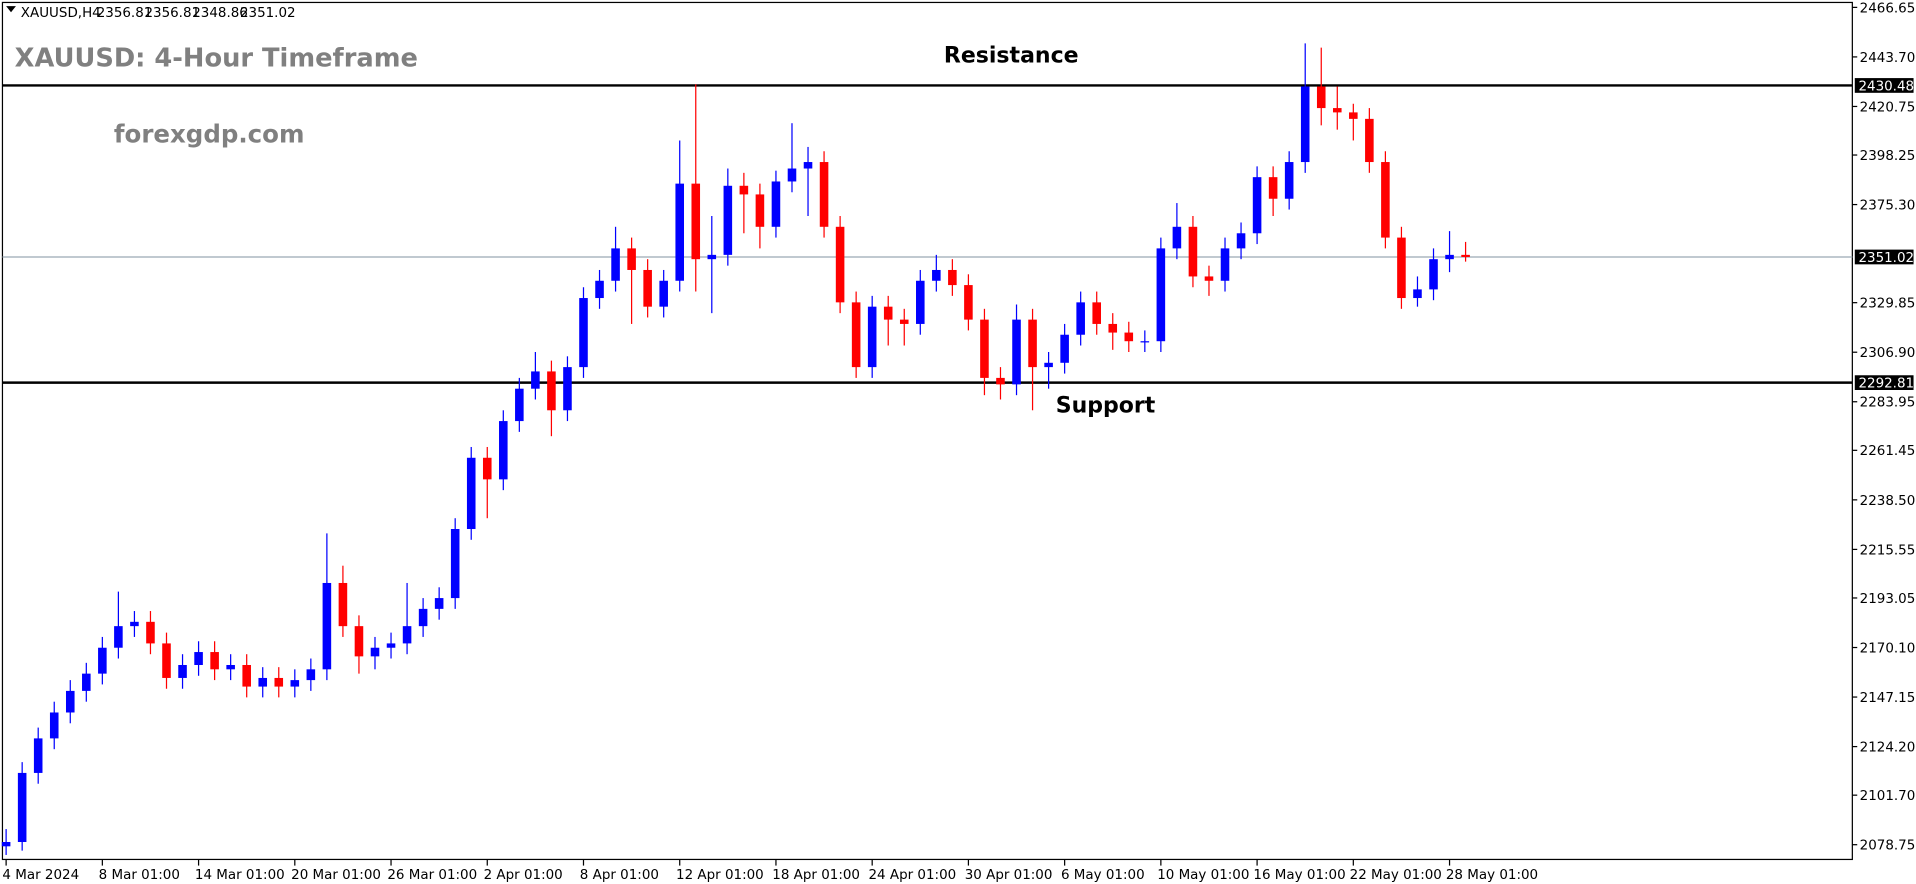 This screenshot has height=884, width=1916. Describe the element at coordinates (1888, 353) in the screenshot. I see `y-tick-label: 2306.90` at that location.